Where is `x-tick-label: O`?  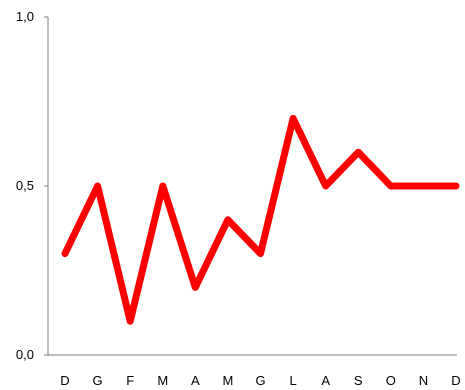 x-tick-label: O is located at coordinates (391, 380).